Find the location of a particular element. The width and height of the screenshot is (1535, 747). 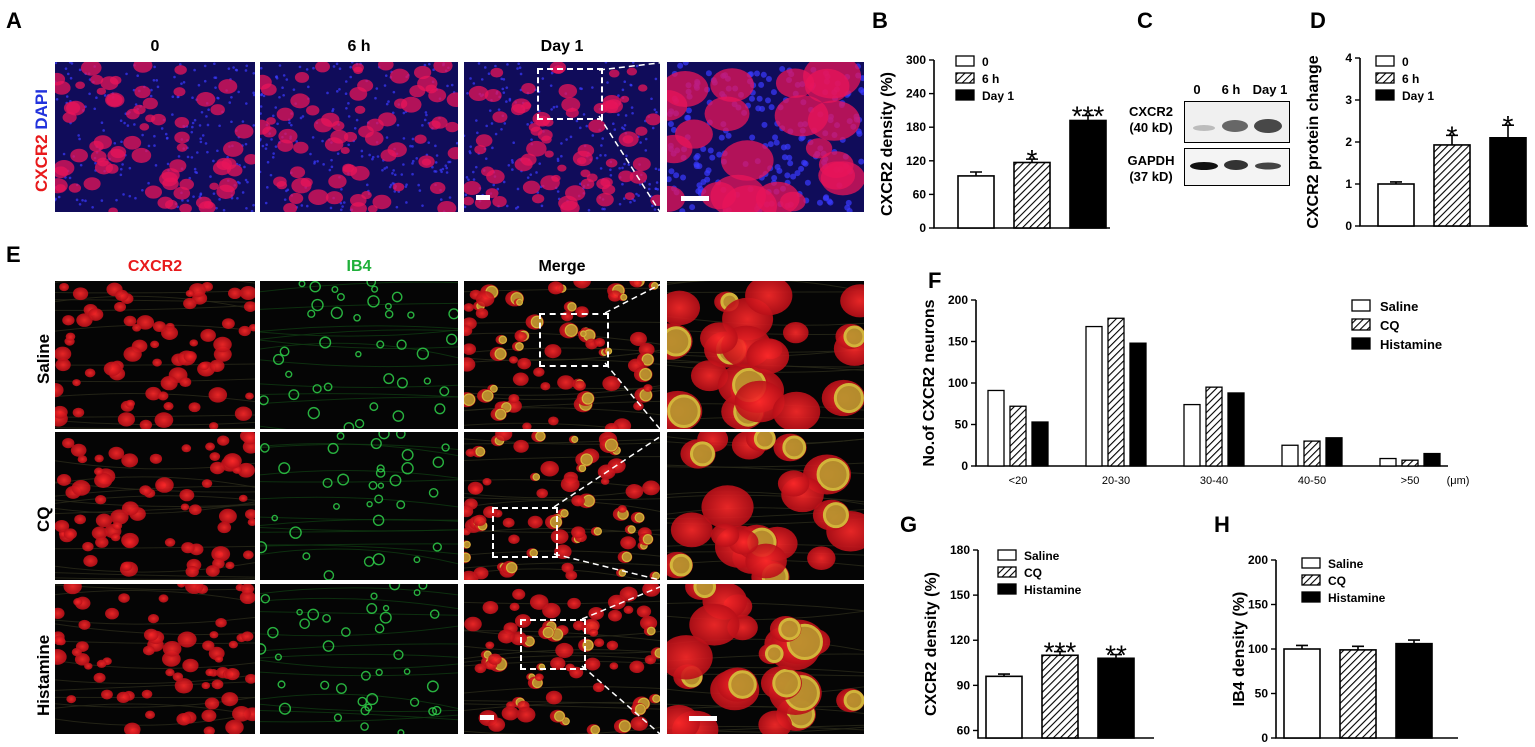

y-tick-label: 1 is located at coordinates (1348, 184).